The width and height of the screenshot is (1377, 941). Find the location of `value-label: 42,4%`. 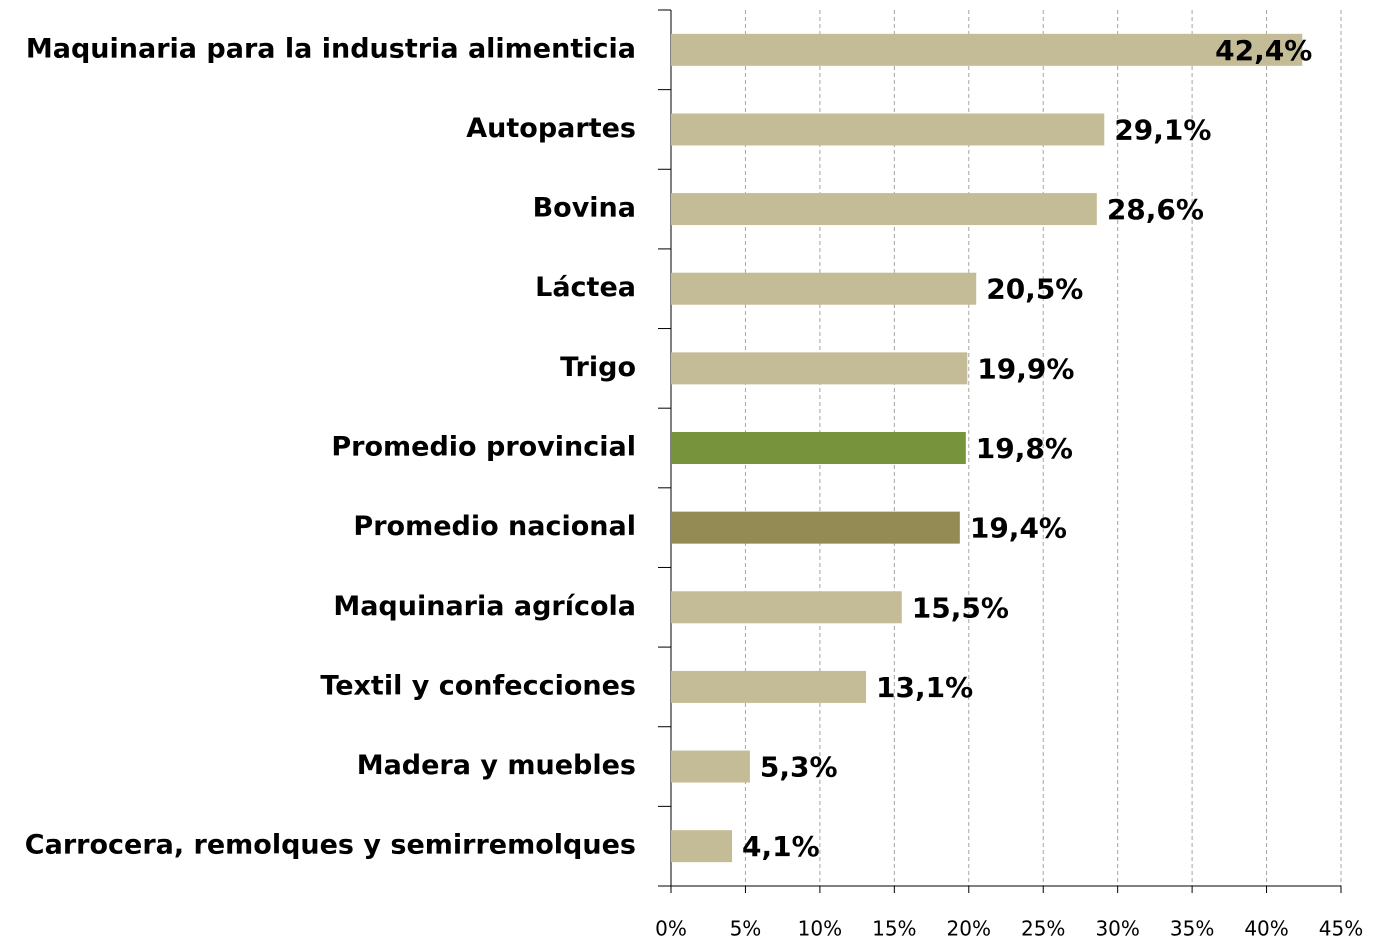

value-label: 42,4% is located at coordinates (1263, 50).